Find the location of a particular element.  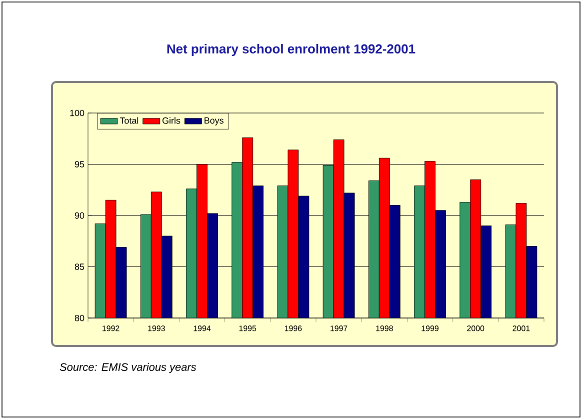

legend-label: Girls is located at coordinates (171, 120).